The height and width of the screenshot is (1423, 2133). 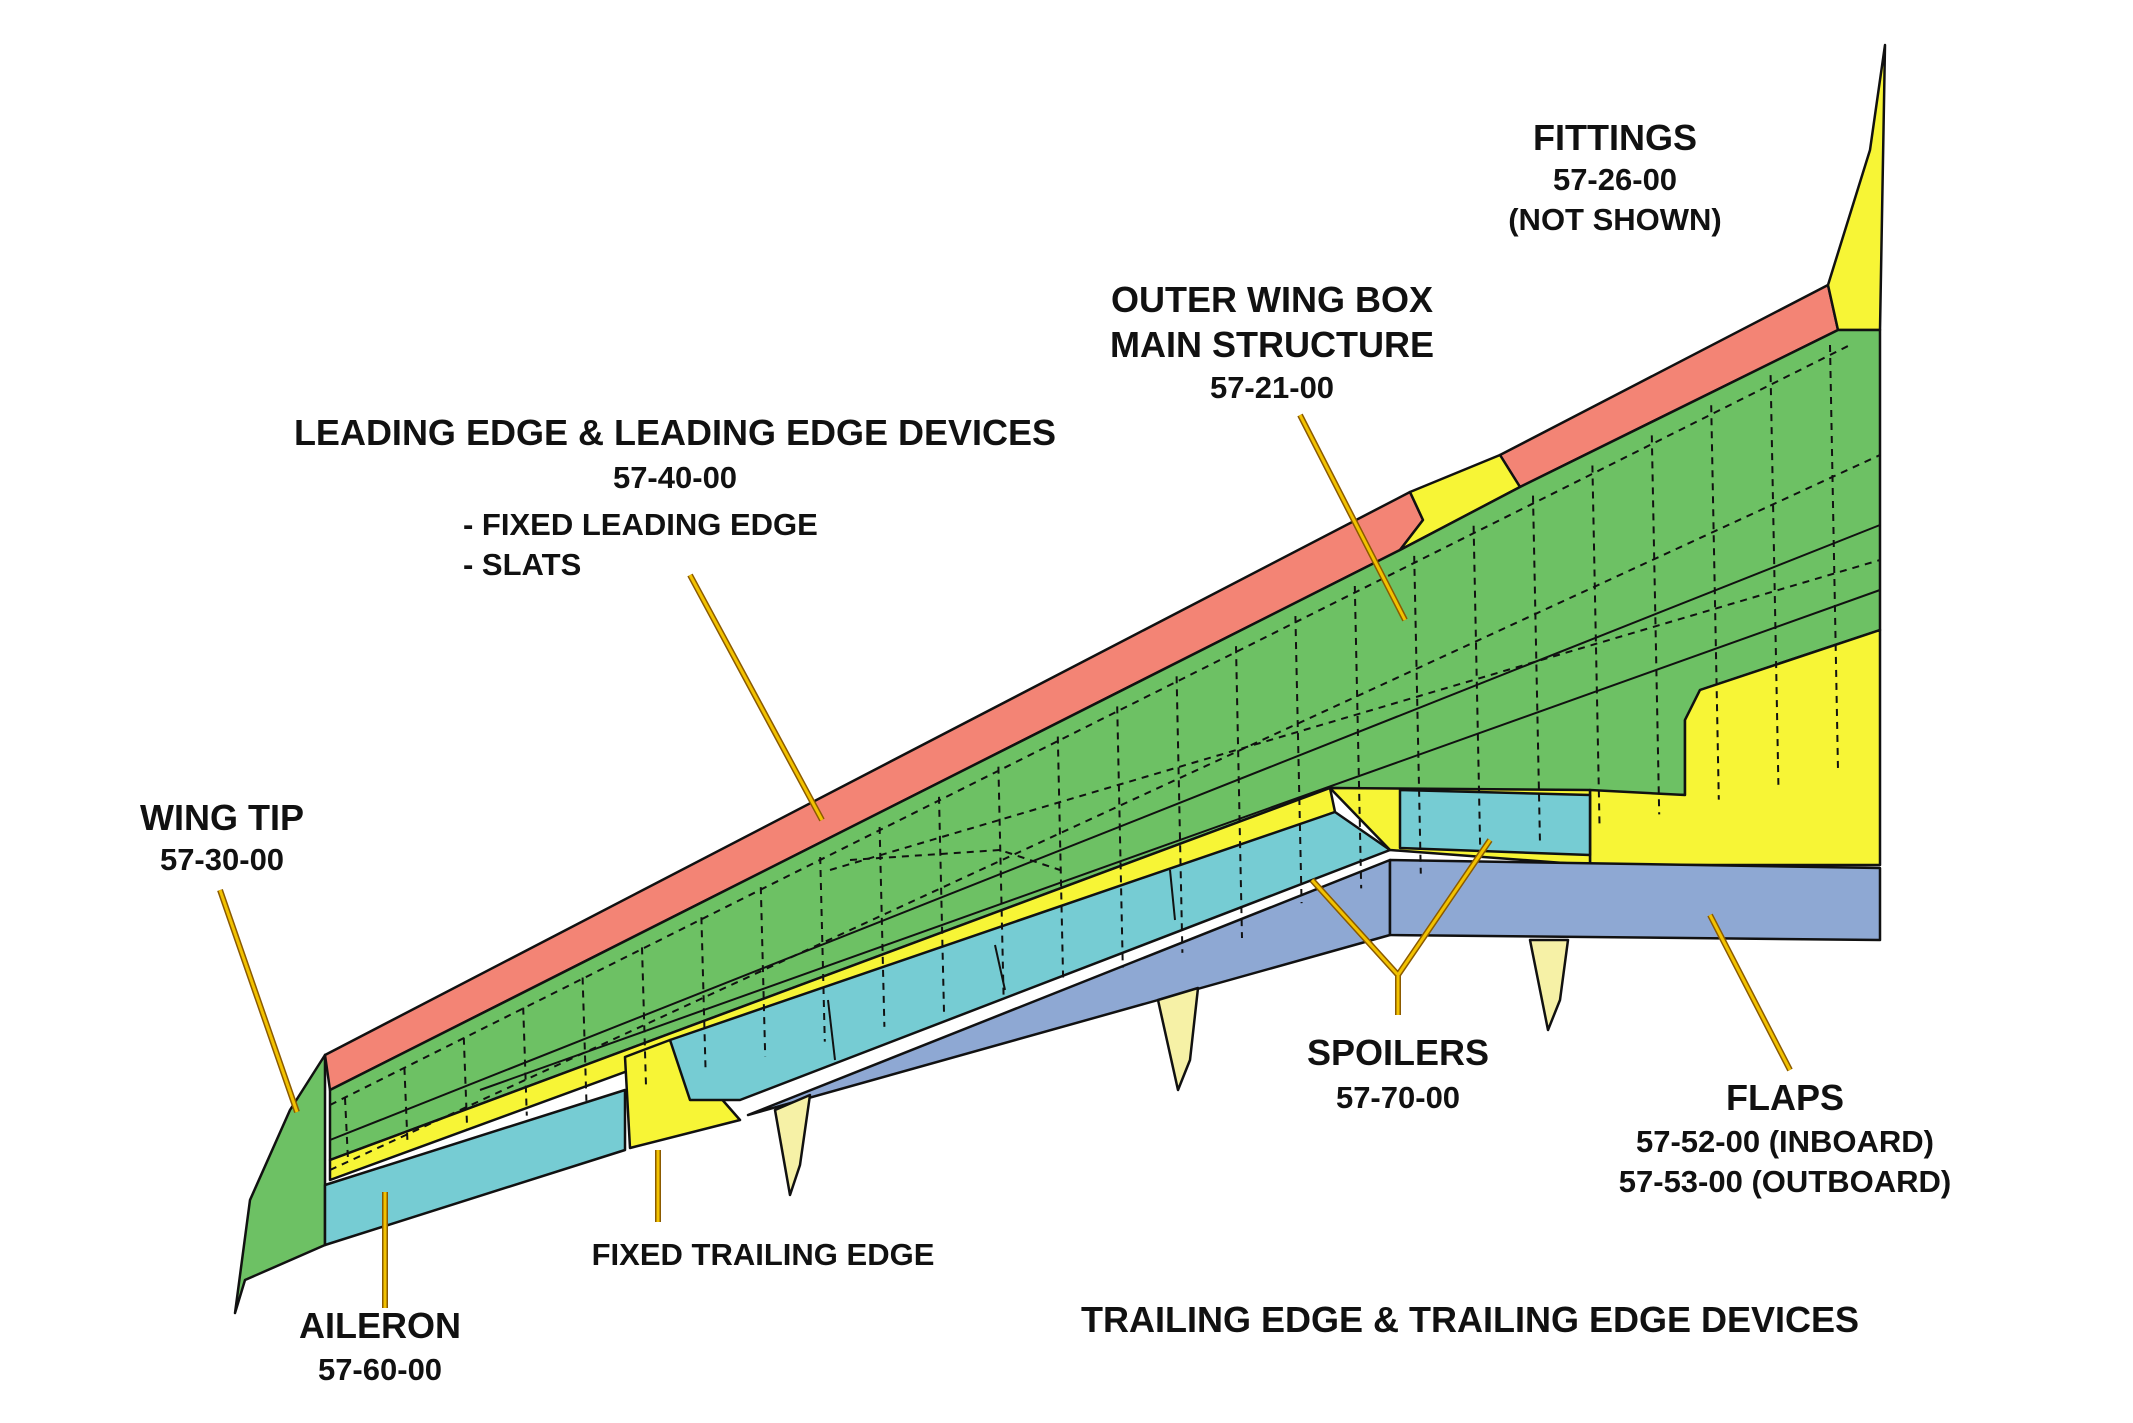 What do you see at coordinates (1398, 1052) in the screenshot?
I see `spoilers-title: SPOILERS` at bounding box center [1398, 1052].